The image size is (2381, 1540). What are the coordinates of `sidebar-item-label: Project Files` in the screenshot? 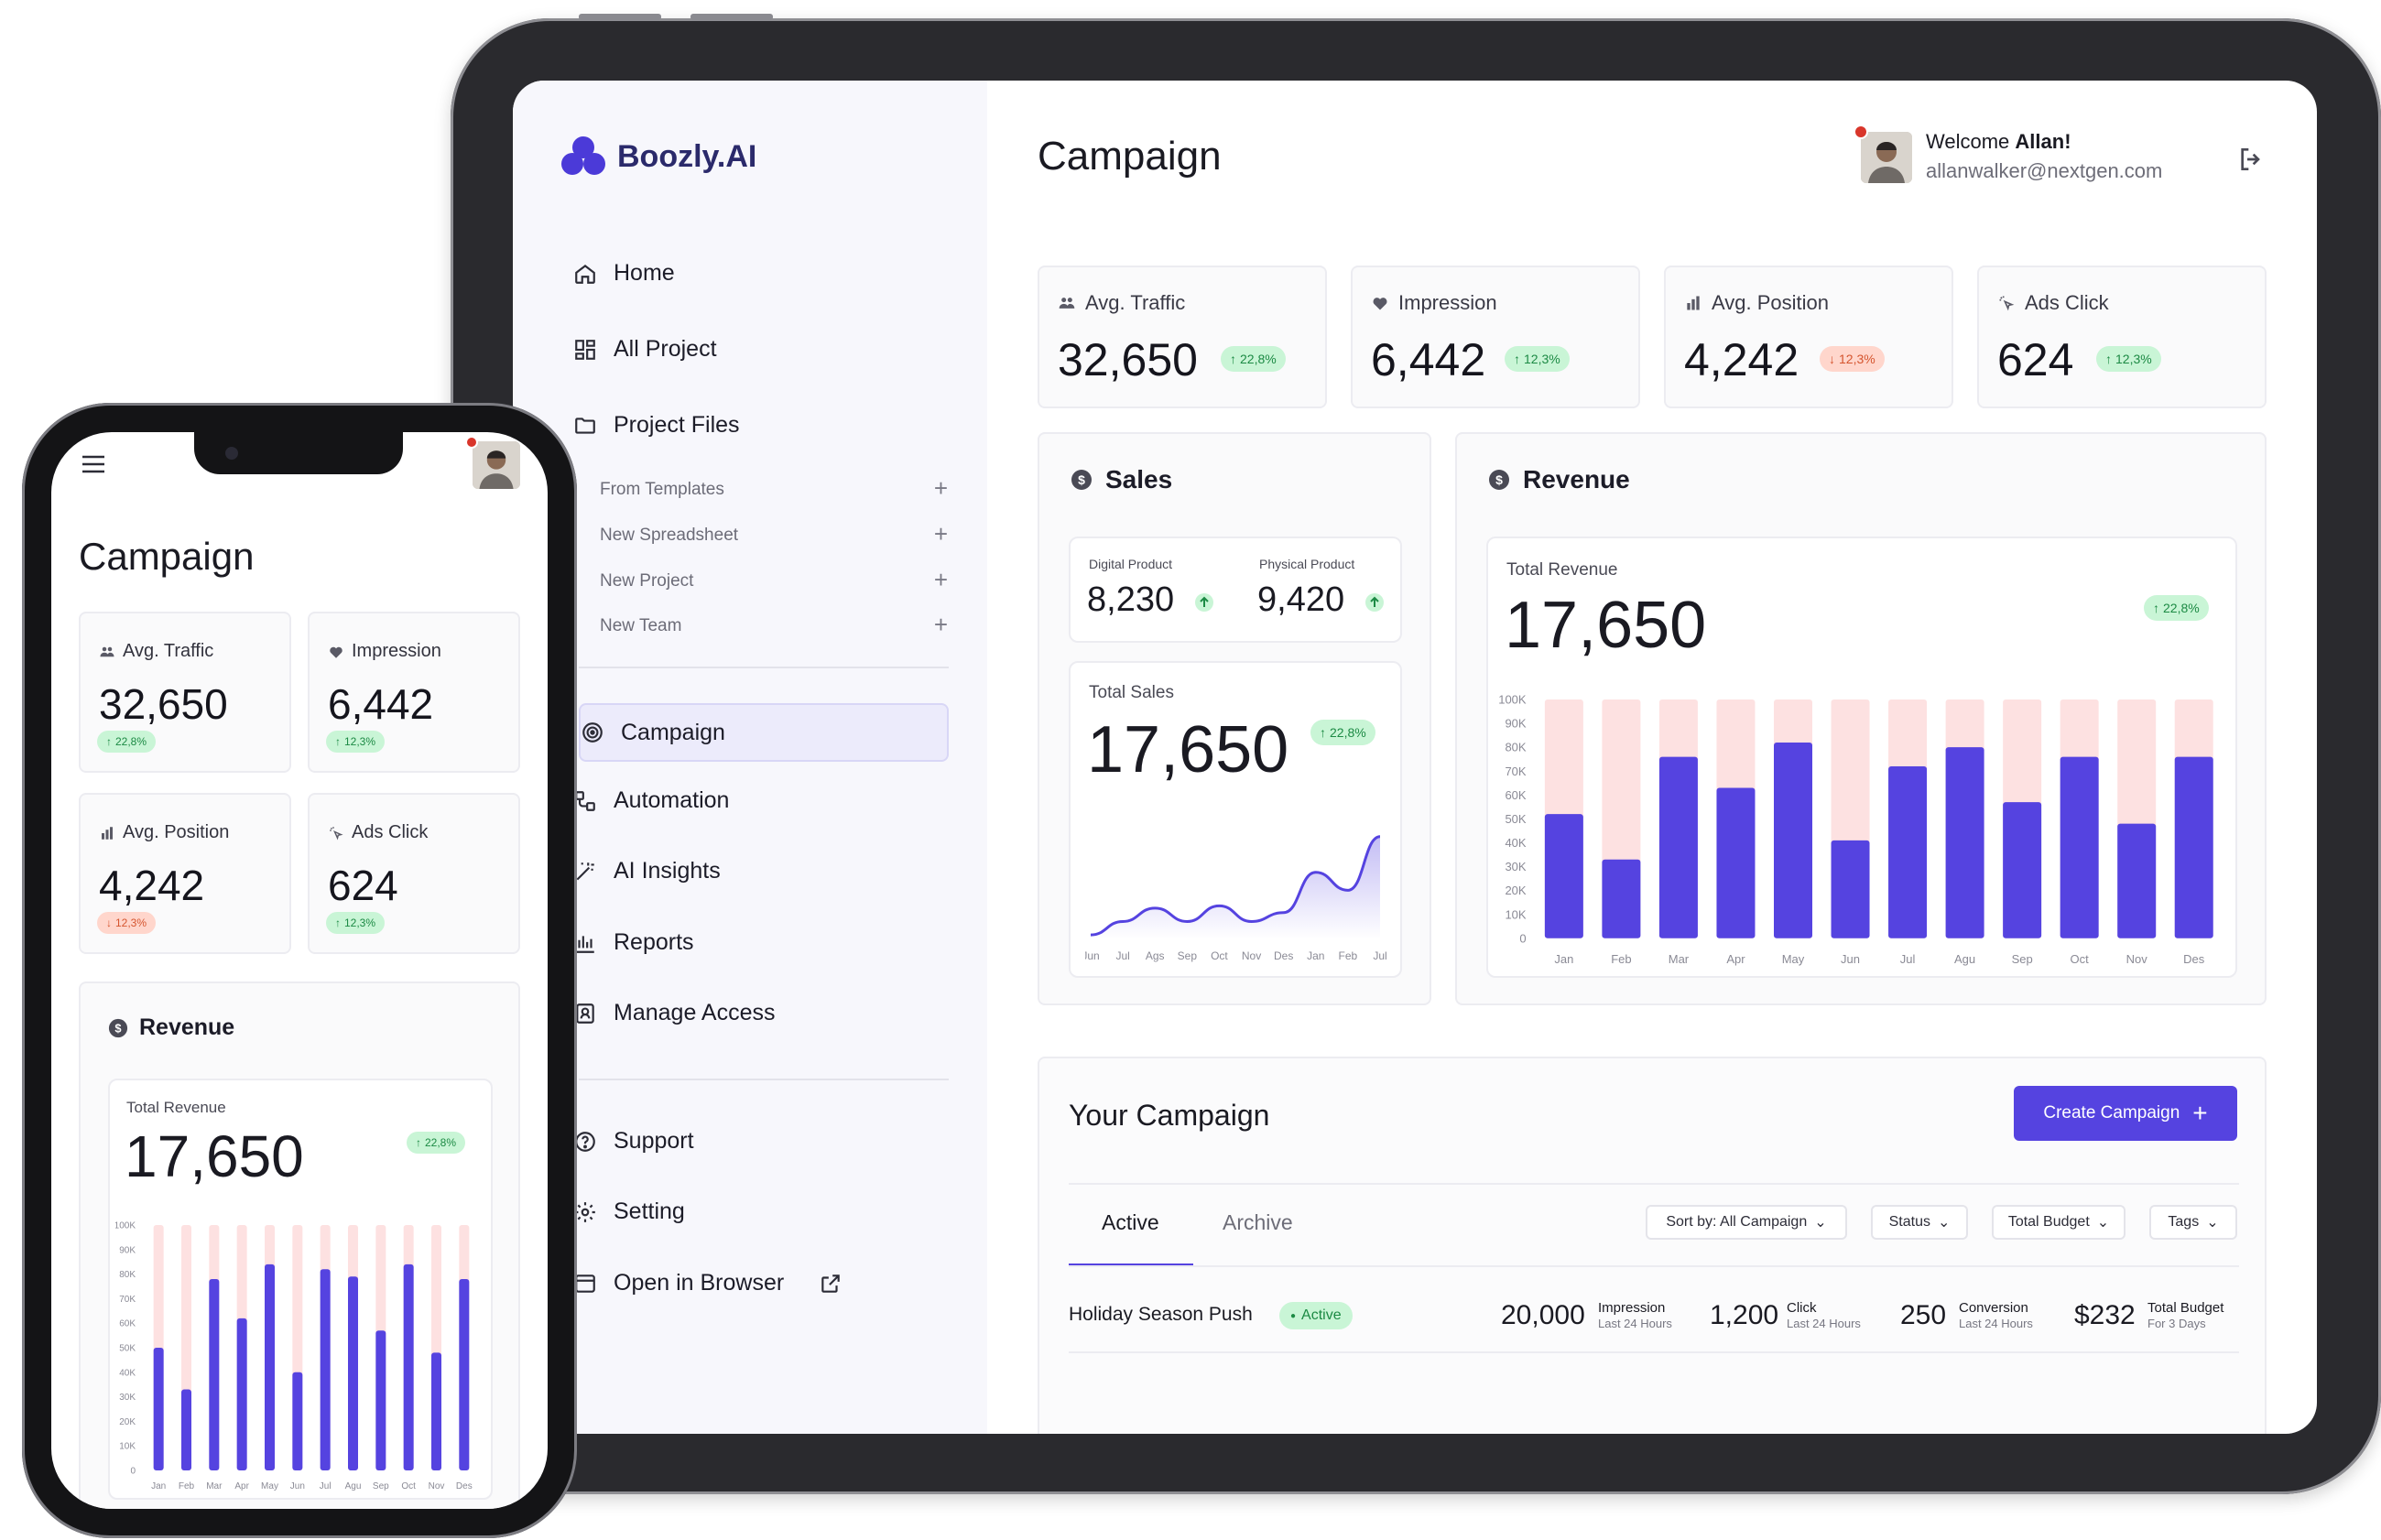 It's located at (677, 425).